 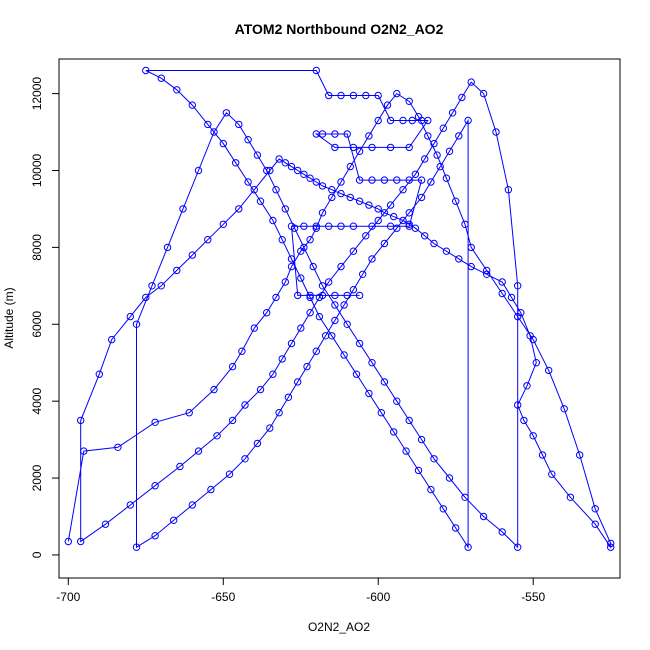 What do you see at coordinates (378, 597) in the screenshot?
I see `x-tick-label: -600` at bounding box center [378, 597].